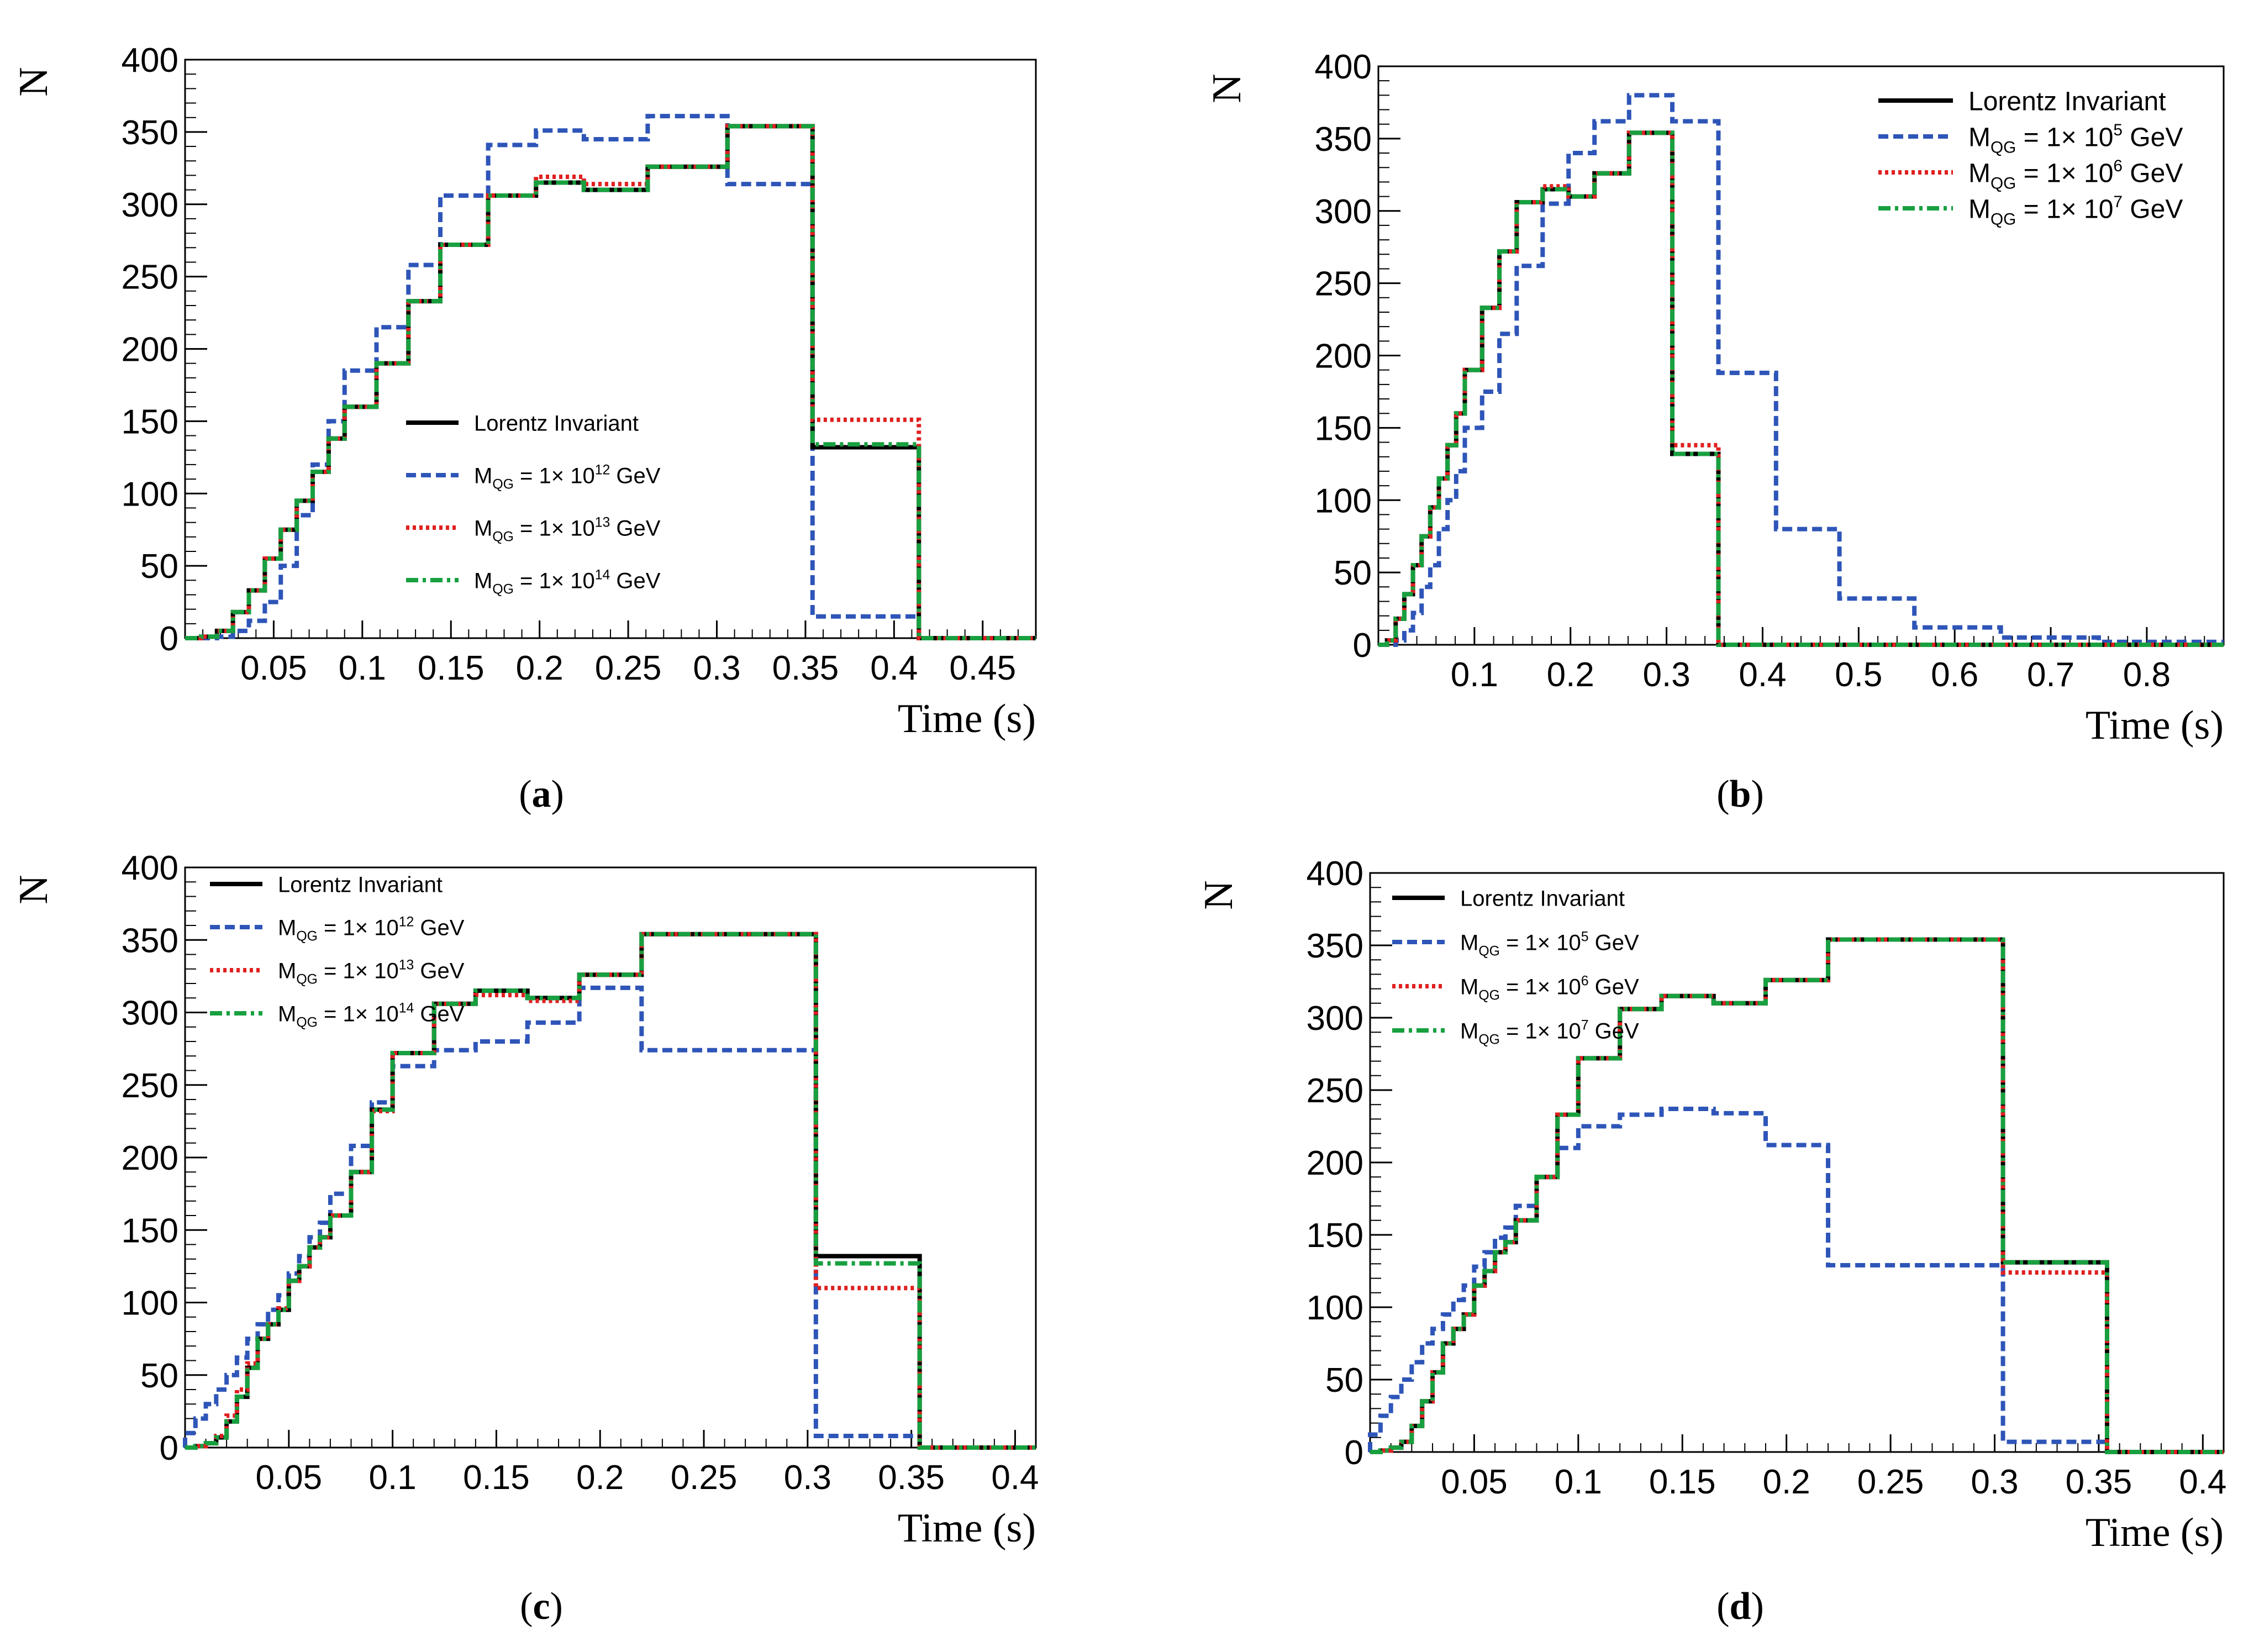 The height and width of the screenshot is (1652, 2259). I want to click on panel-caption: (a), so click(541, 794).